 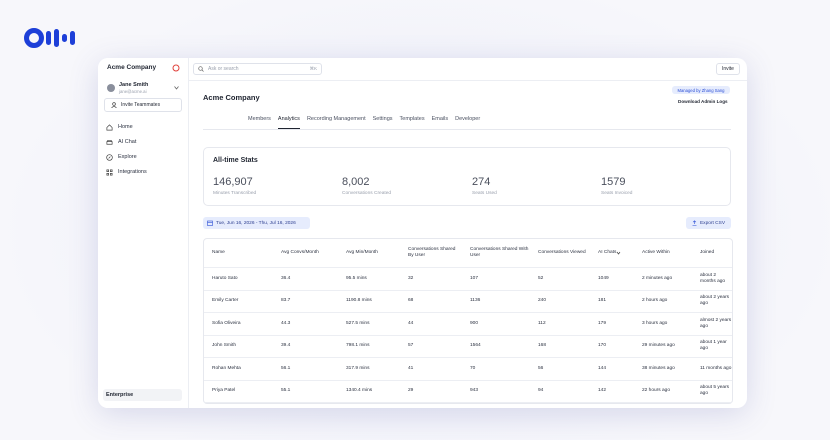 I want to click on table-cell: 1190.8 mins, so click(x=359, y=301).